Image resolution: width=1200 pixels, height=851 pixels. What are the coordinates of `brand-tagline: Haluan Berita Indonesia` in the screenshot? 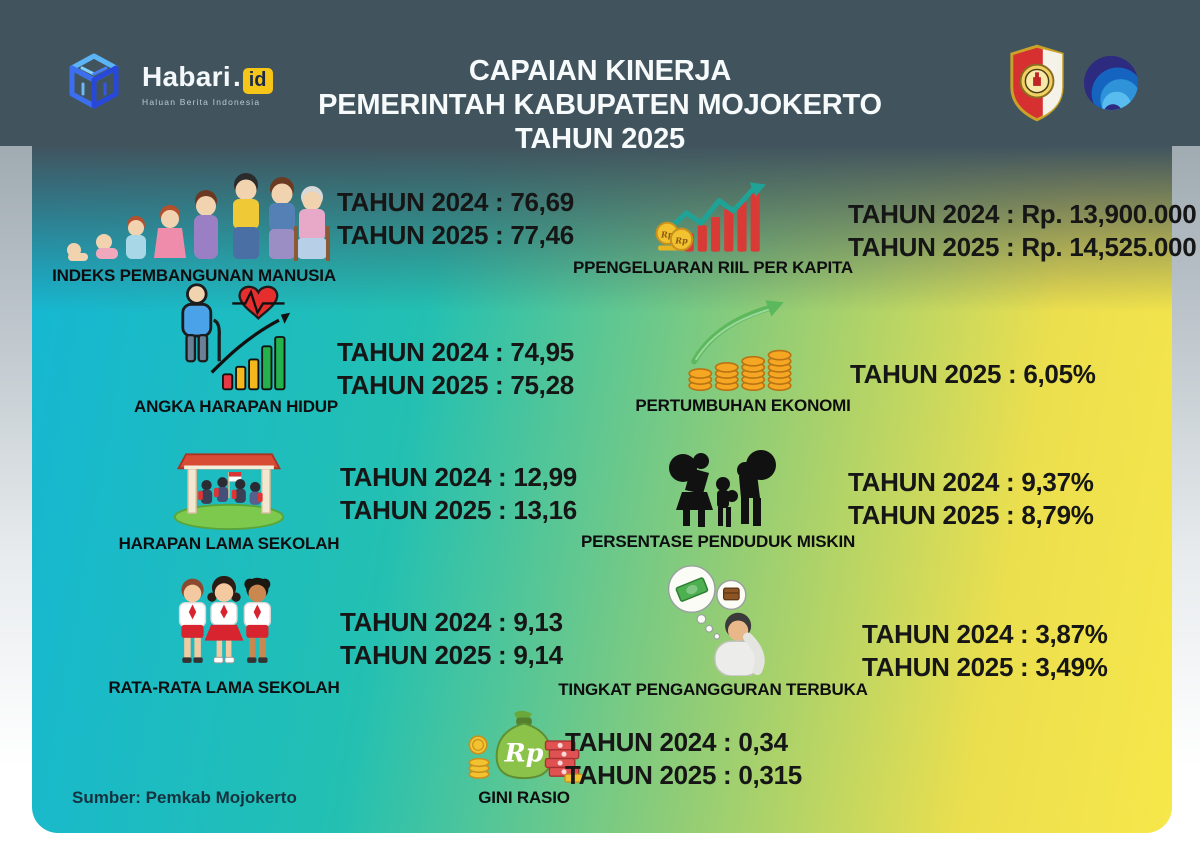 It's located at (201, 102).